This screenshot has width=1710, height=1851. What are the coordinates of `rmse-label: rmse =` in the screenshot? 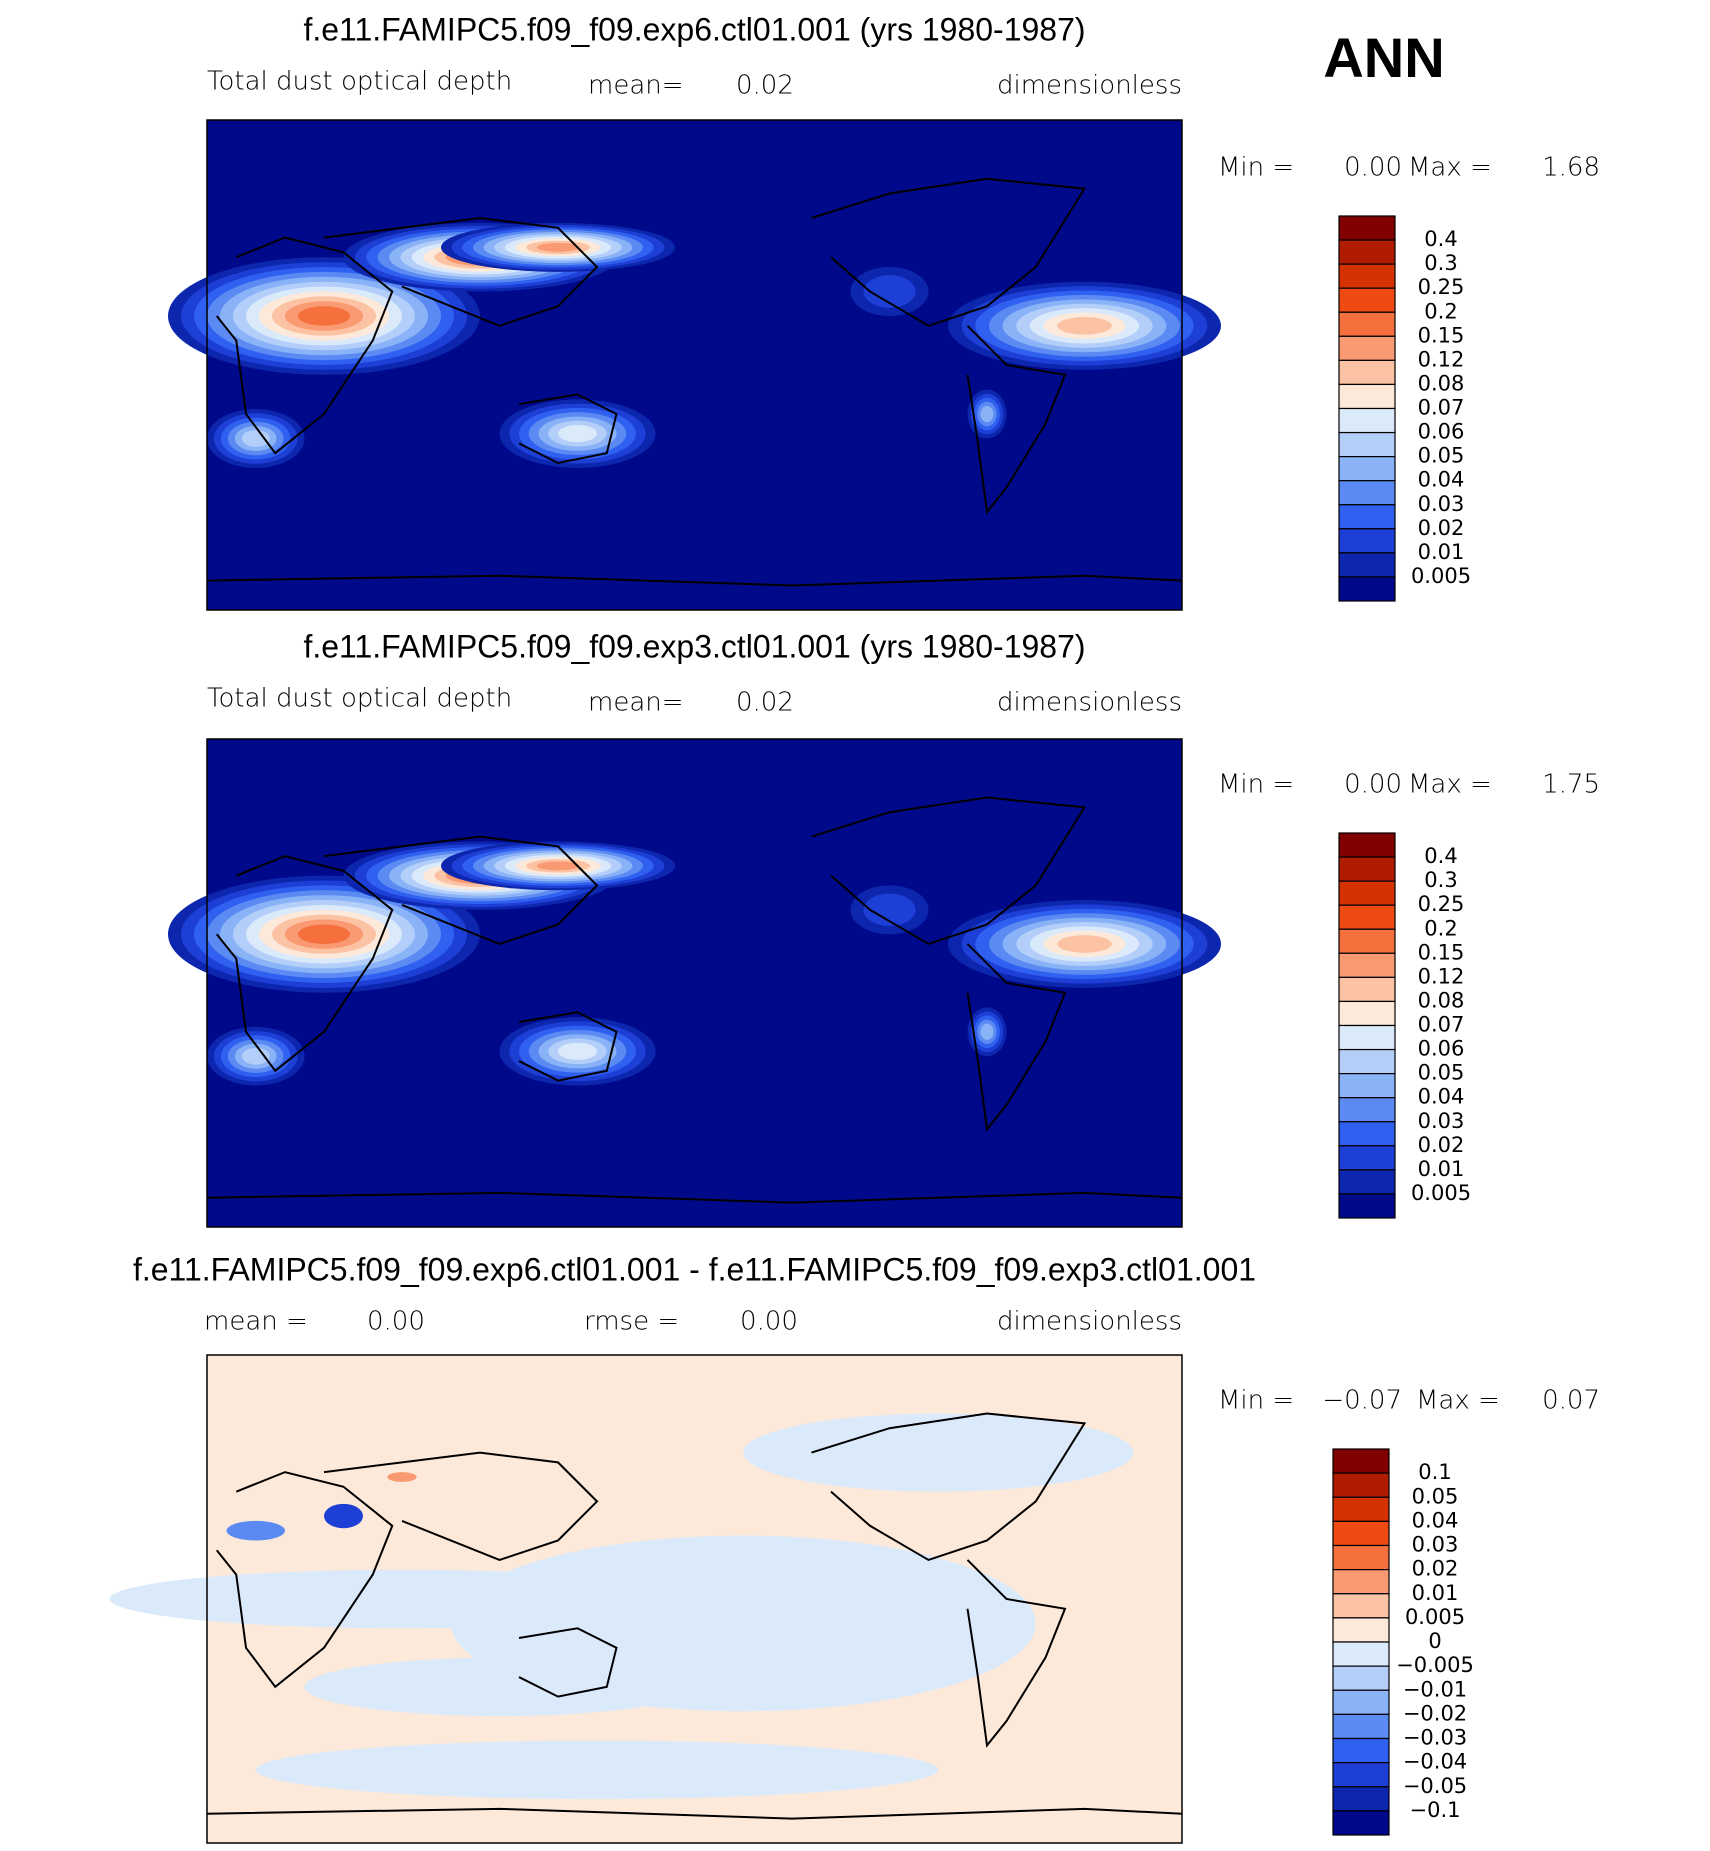 It's located at (631, 1322).